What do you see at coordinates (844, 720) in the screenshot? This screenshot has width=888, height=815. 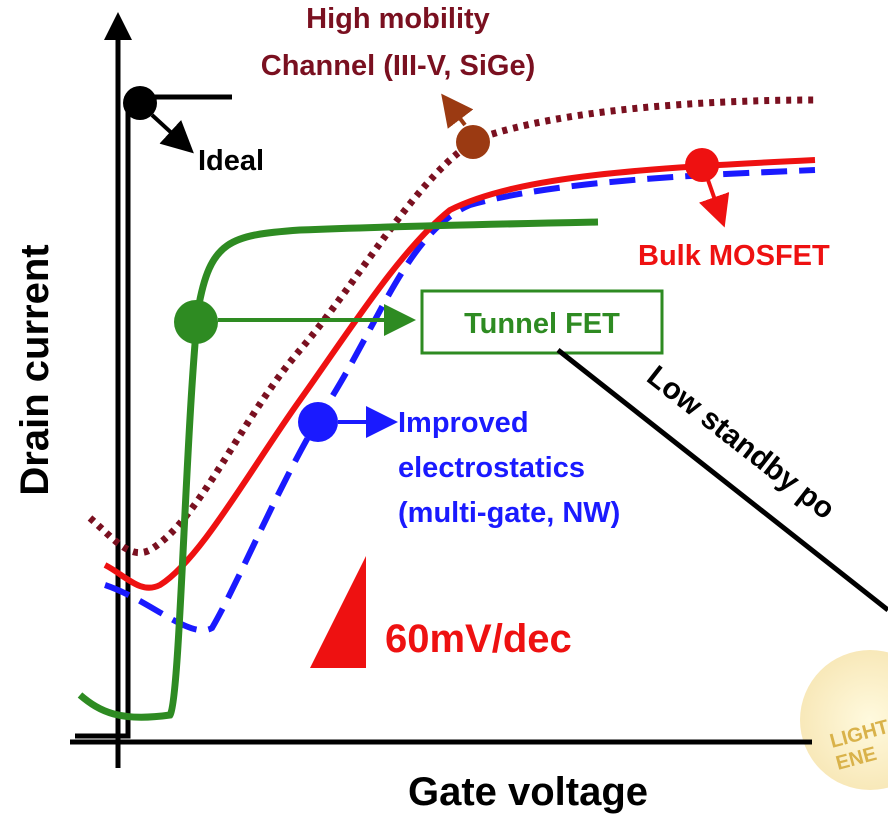 I see `background-image` at bounding box center [844, 720].